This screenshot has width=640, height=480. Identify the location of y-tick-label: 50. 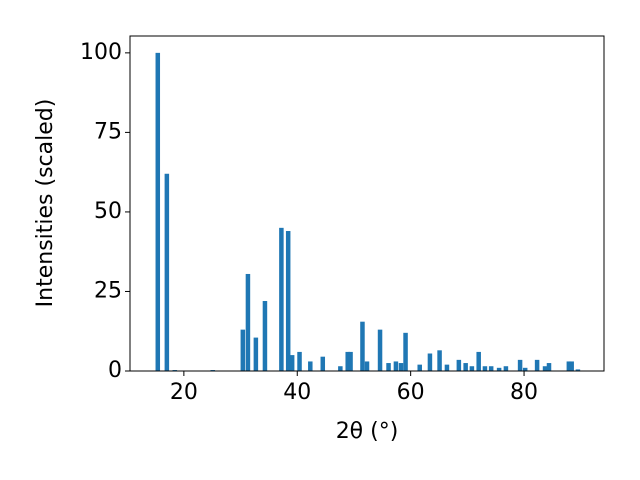
(108, 211).